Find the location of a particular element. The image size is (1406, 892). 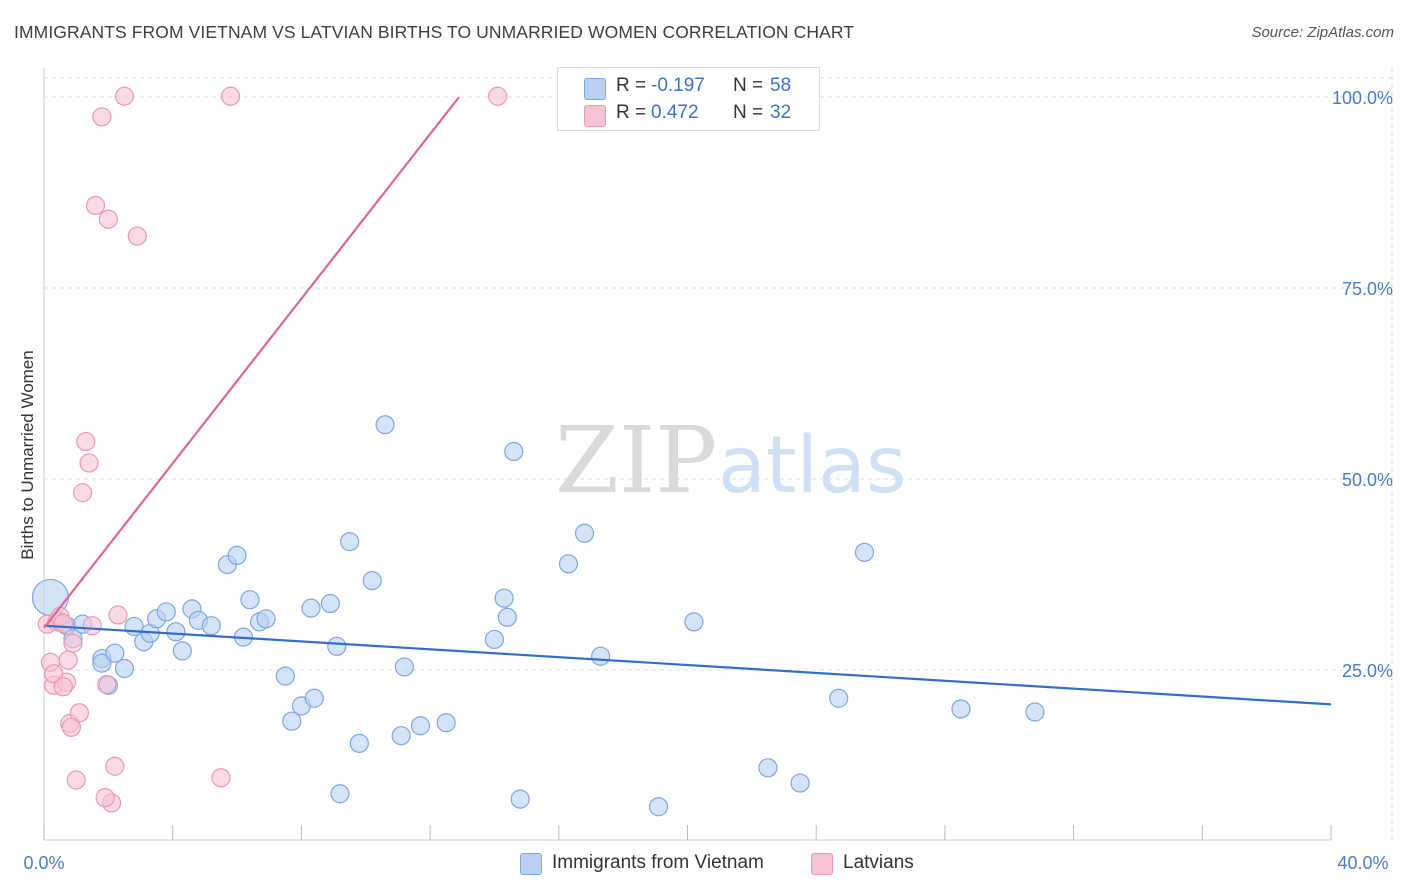

source-label: Source: ZipAtlas.com is located at coordinates (1322, 32).